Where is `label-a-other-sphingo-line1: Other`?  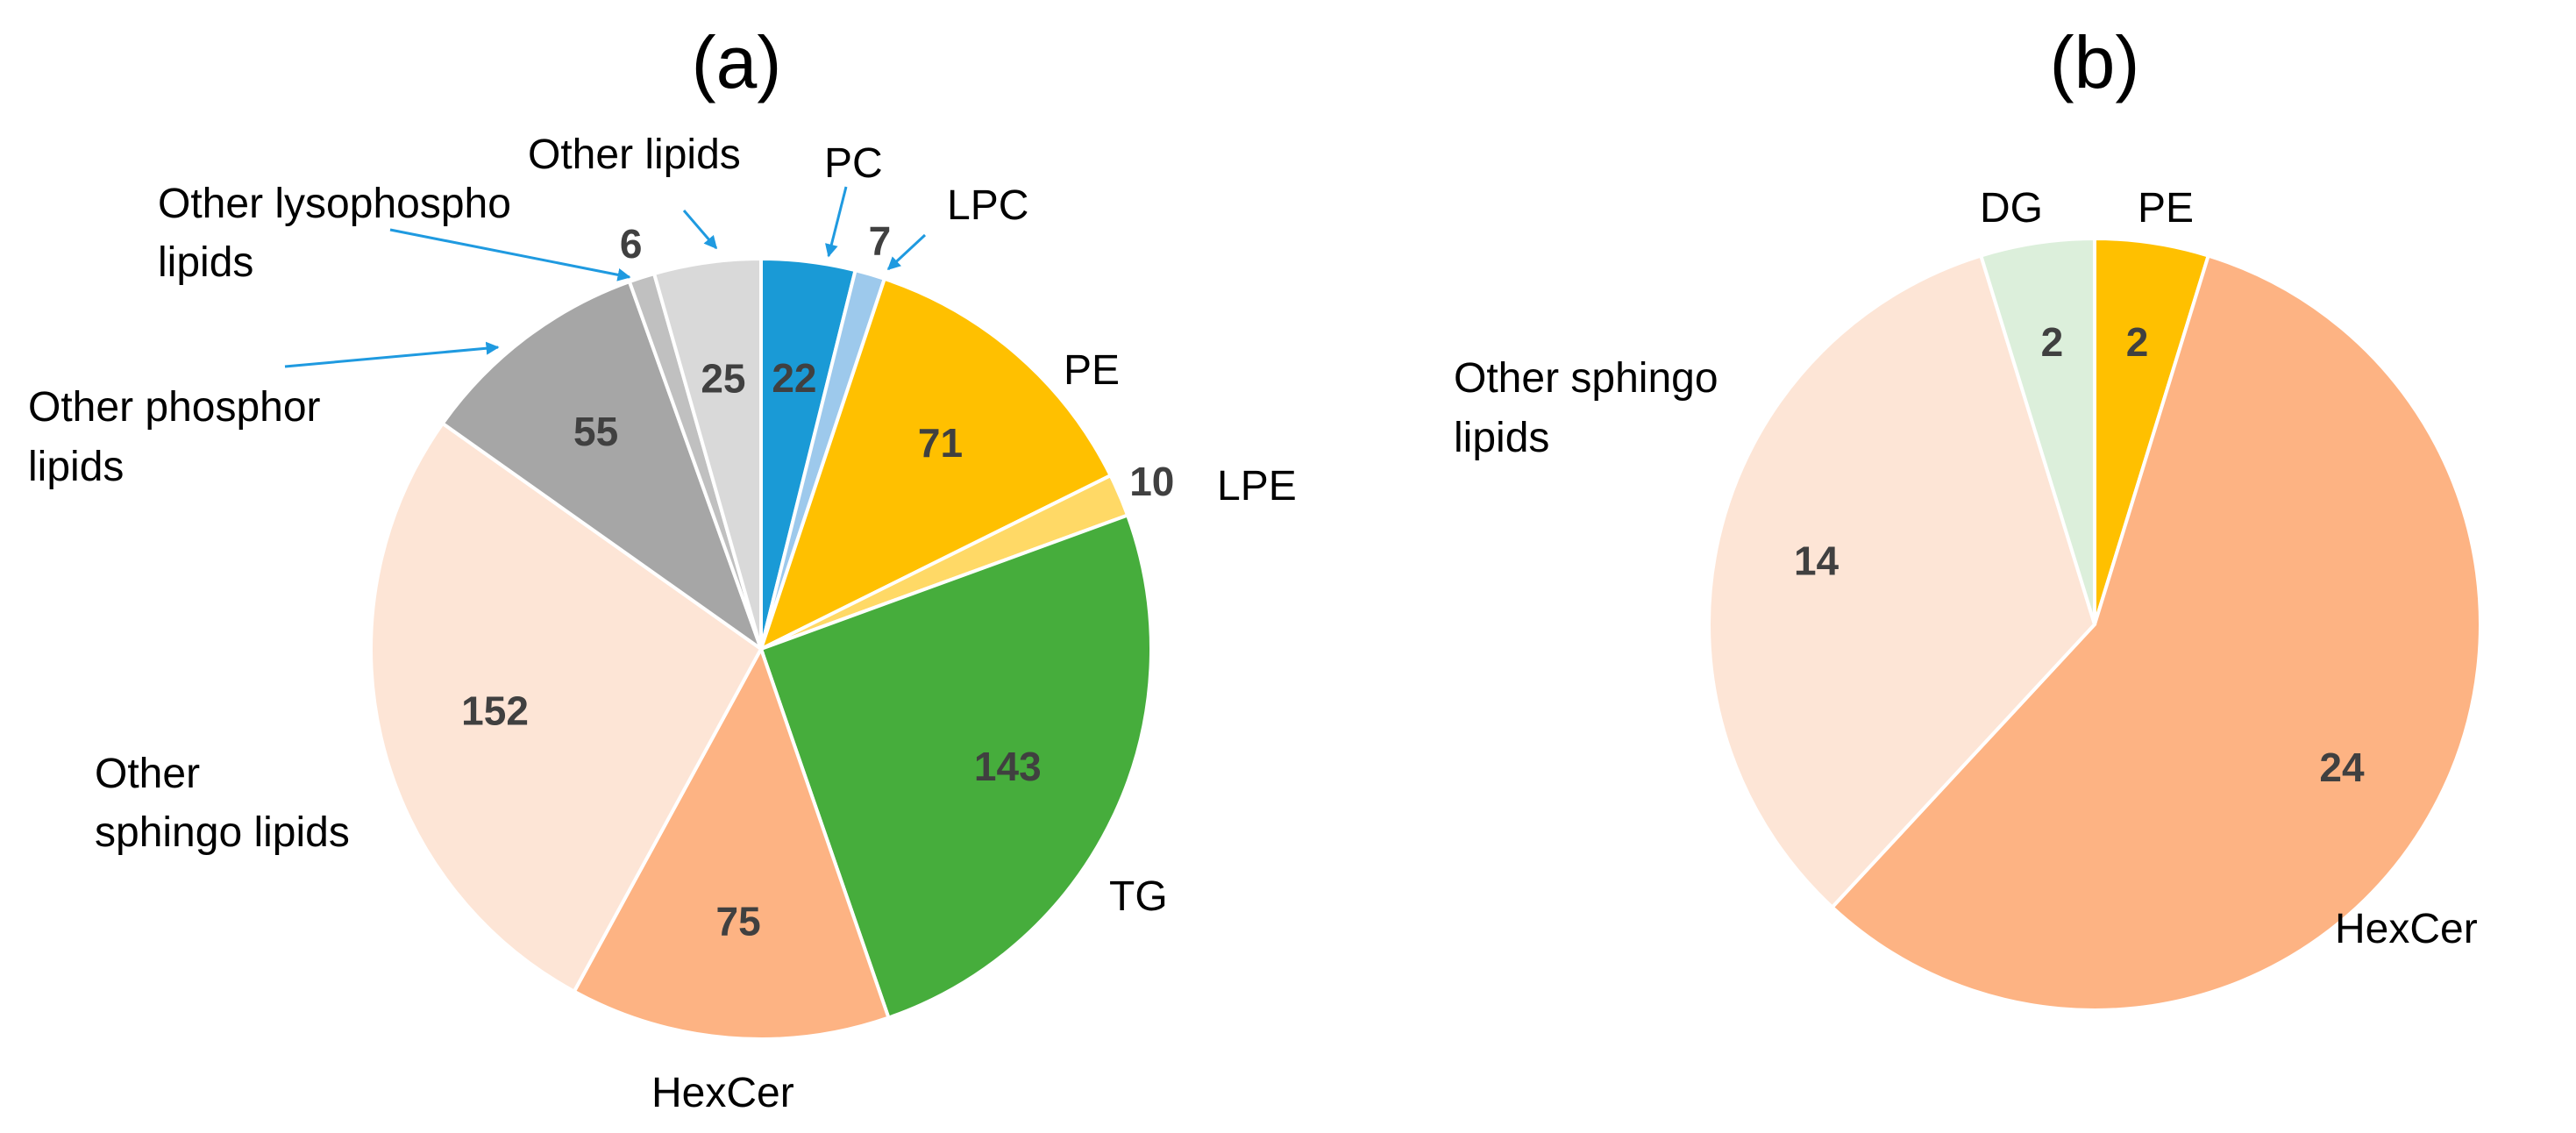
label-a-other-sphingo-line1: Other is located at coordinates (147, 774).